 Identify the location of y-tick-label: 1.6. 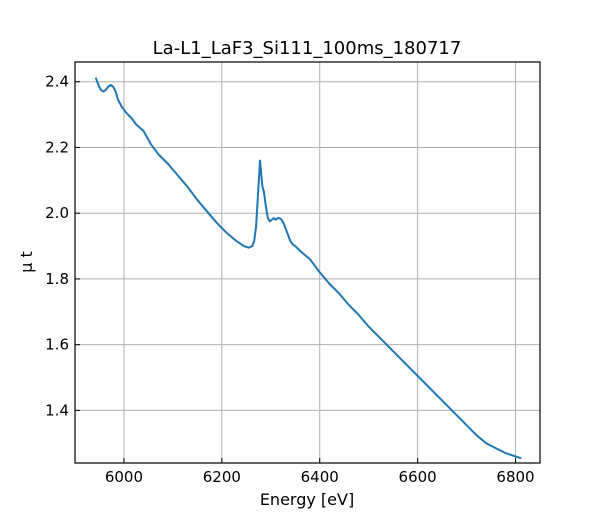
(57, 345).